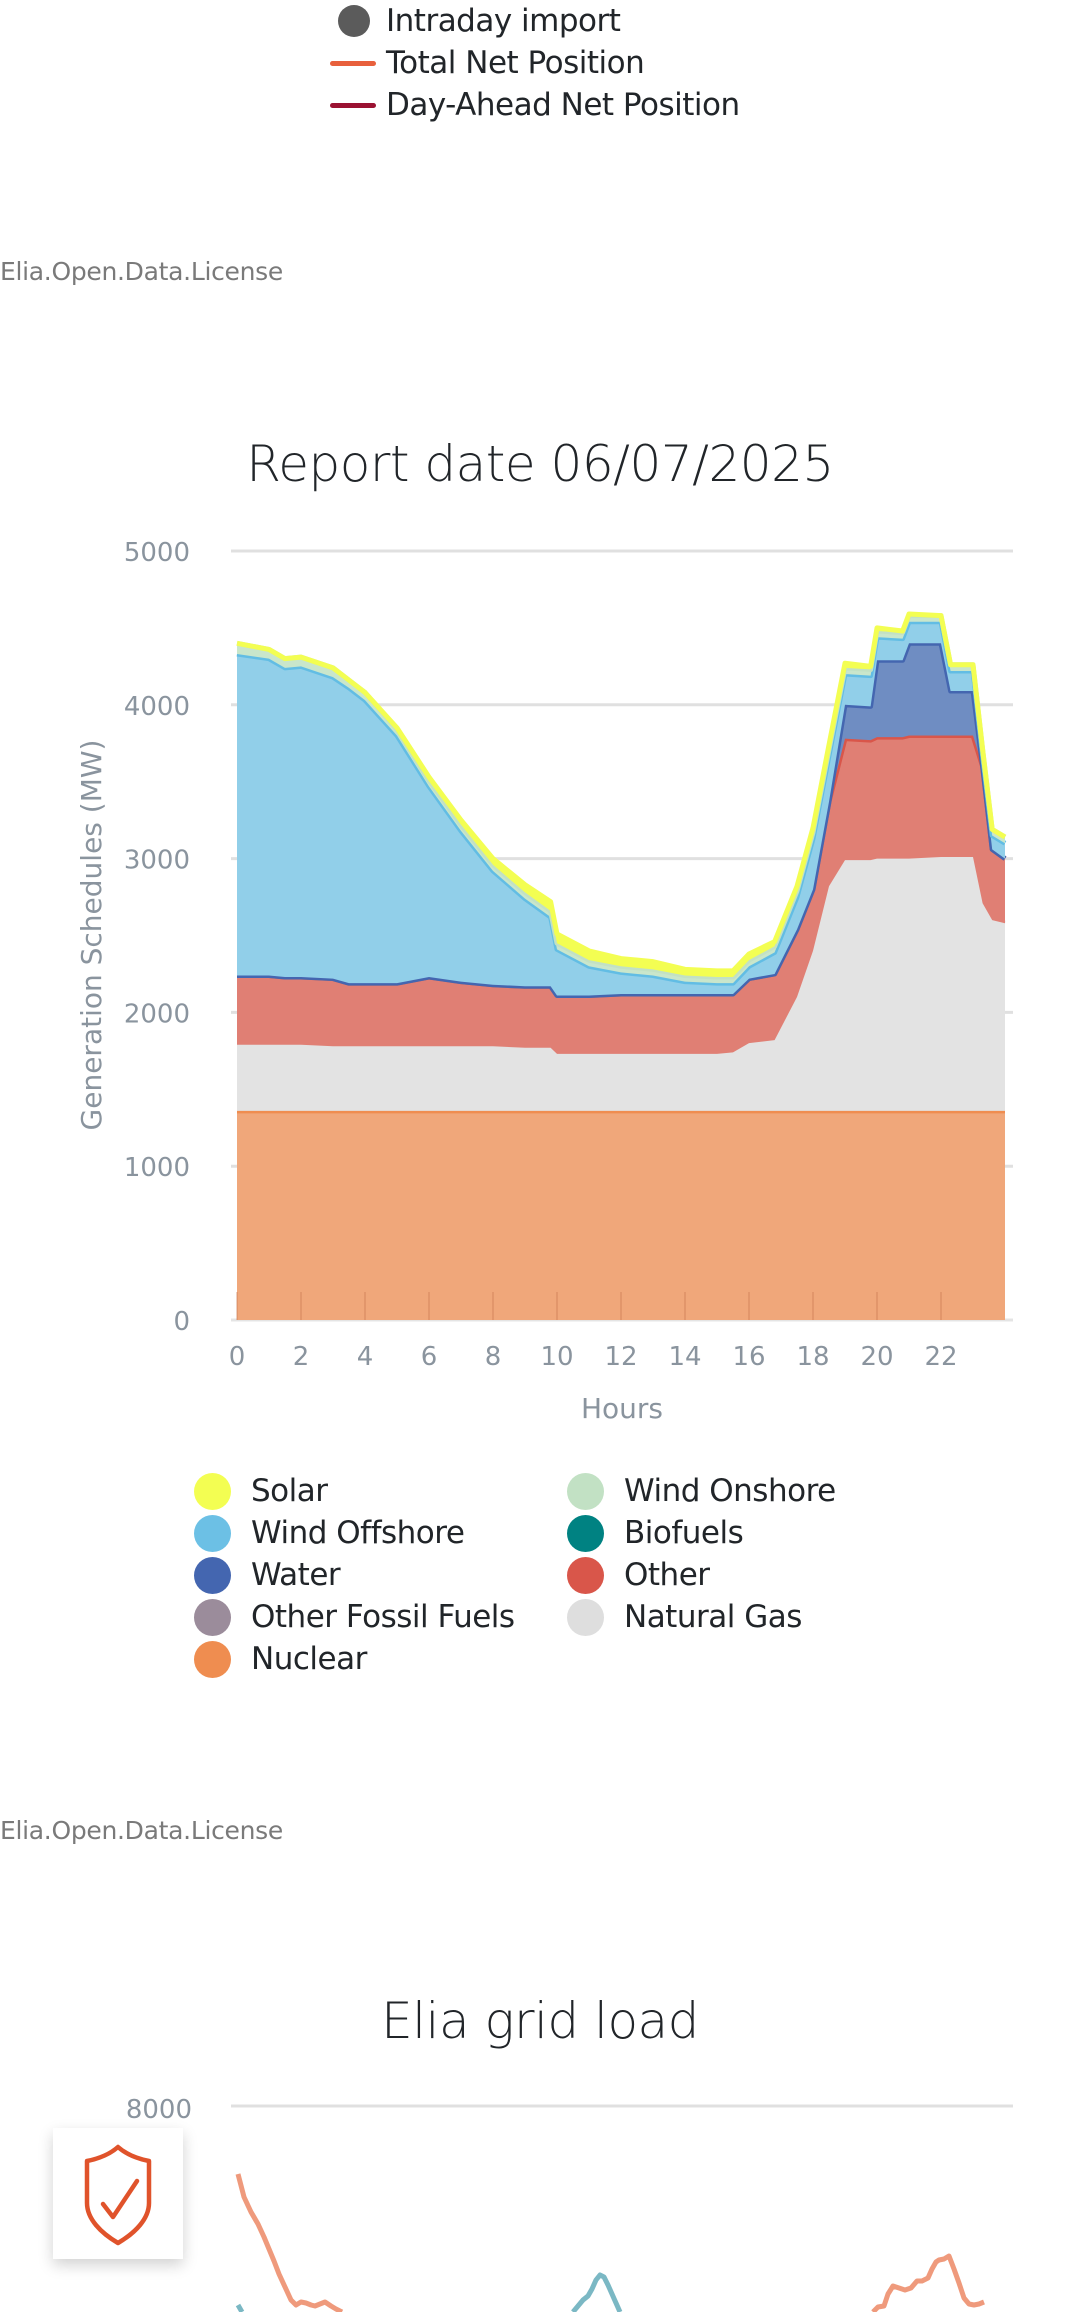 This screenshot has width=1080, height=2312. What do you see at coordinates (684, 1357) in the screenshot?
I see `x-tick-label: 14` at bounding box center [684, 1357].